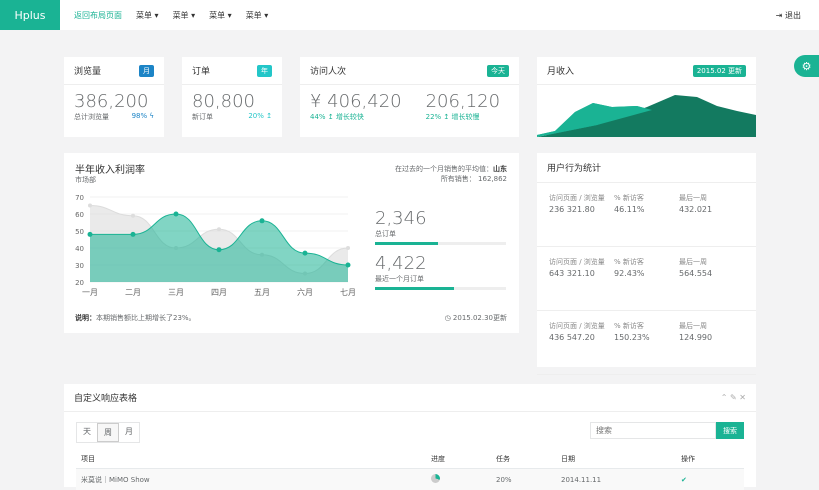  What do you see at coordinates (646, 273) in the screenshot?
I see `metric-value: 92.43%` at bounding box center [646, 273].